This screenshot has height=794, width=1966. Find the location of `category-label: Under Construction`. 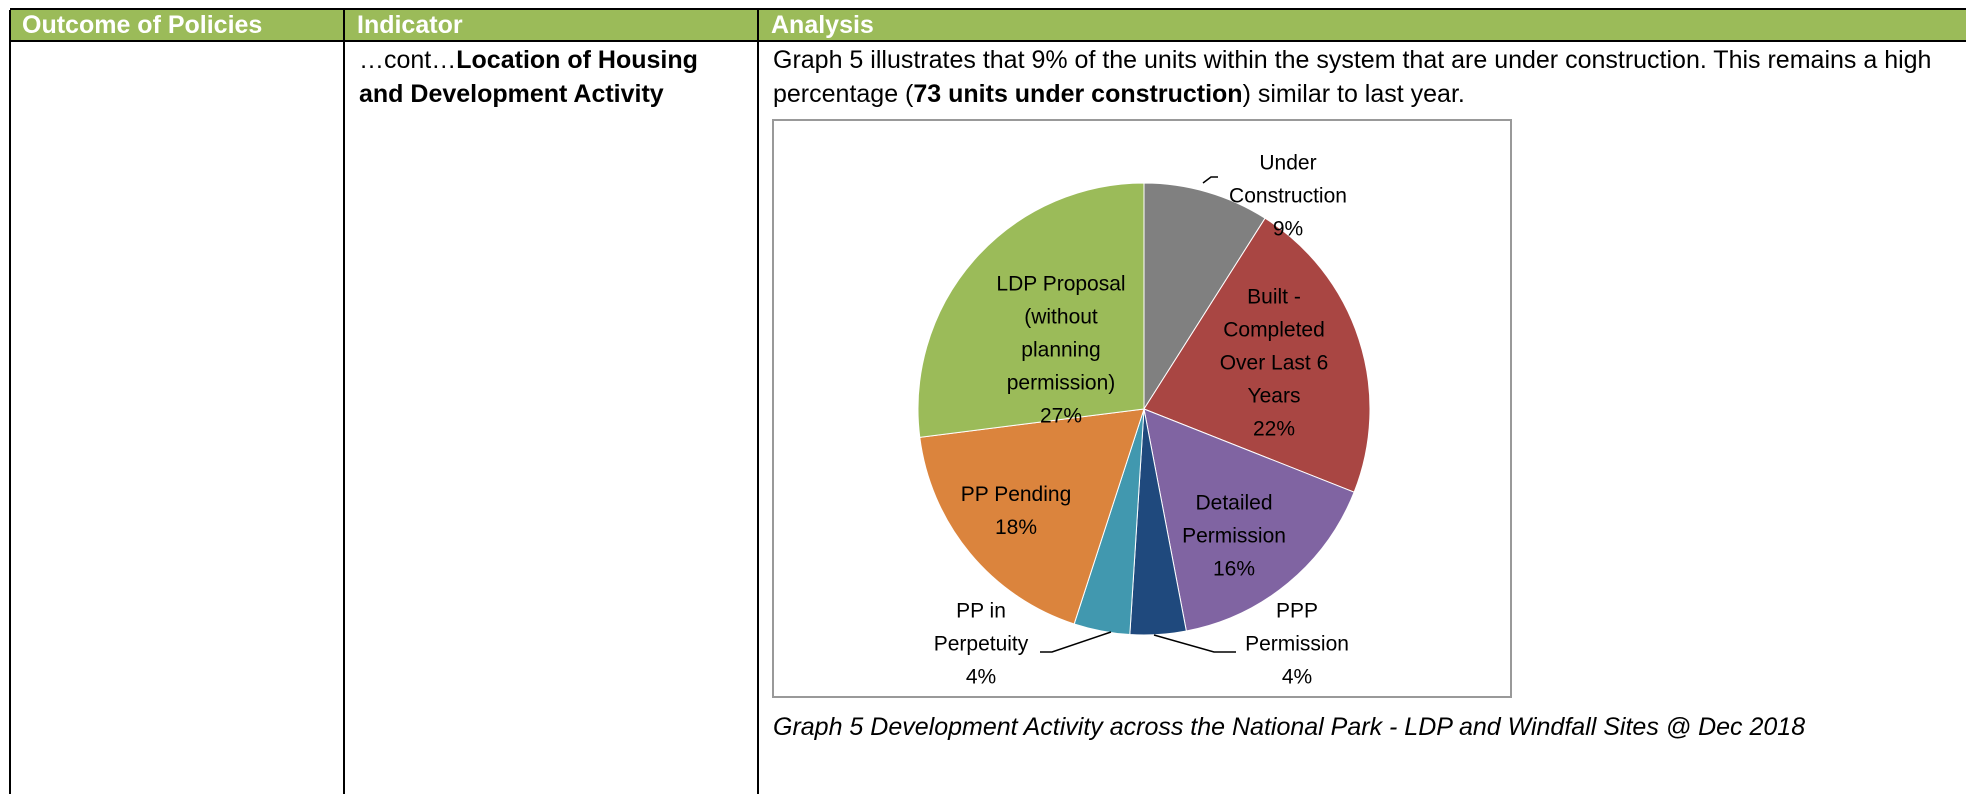

category-label: Under Construction is located at coordinates (1288, 179).